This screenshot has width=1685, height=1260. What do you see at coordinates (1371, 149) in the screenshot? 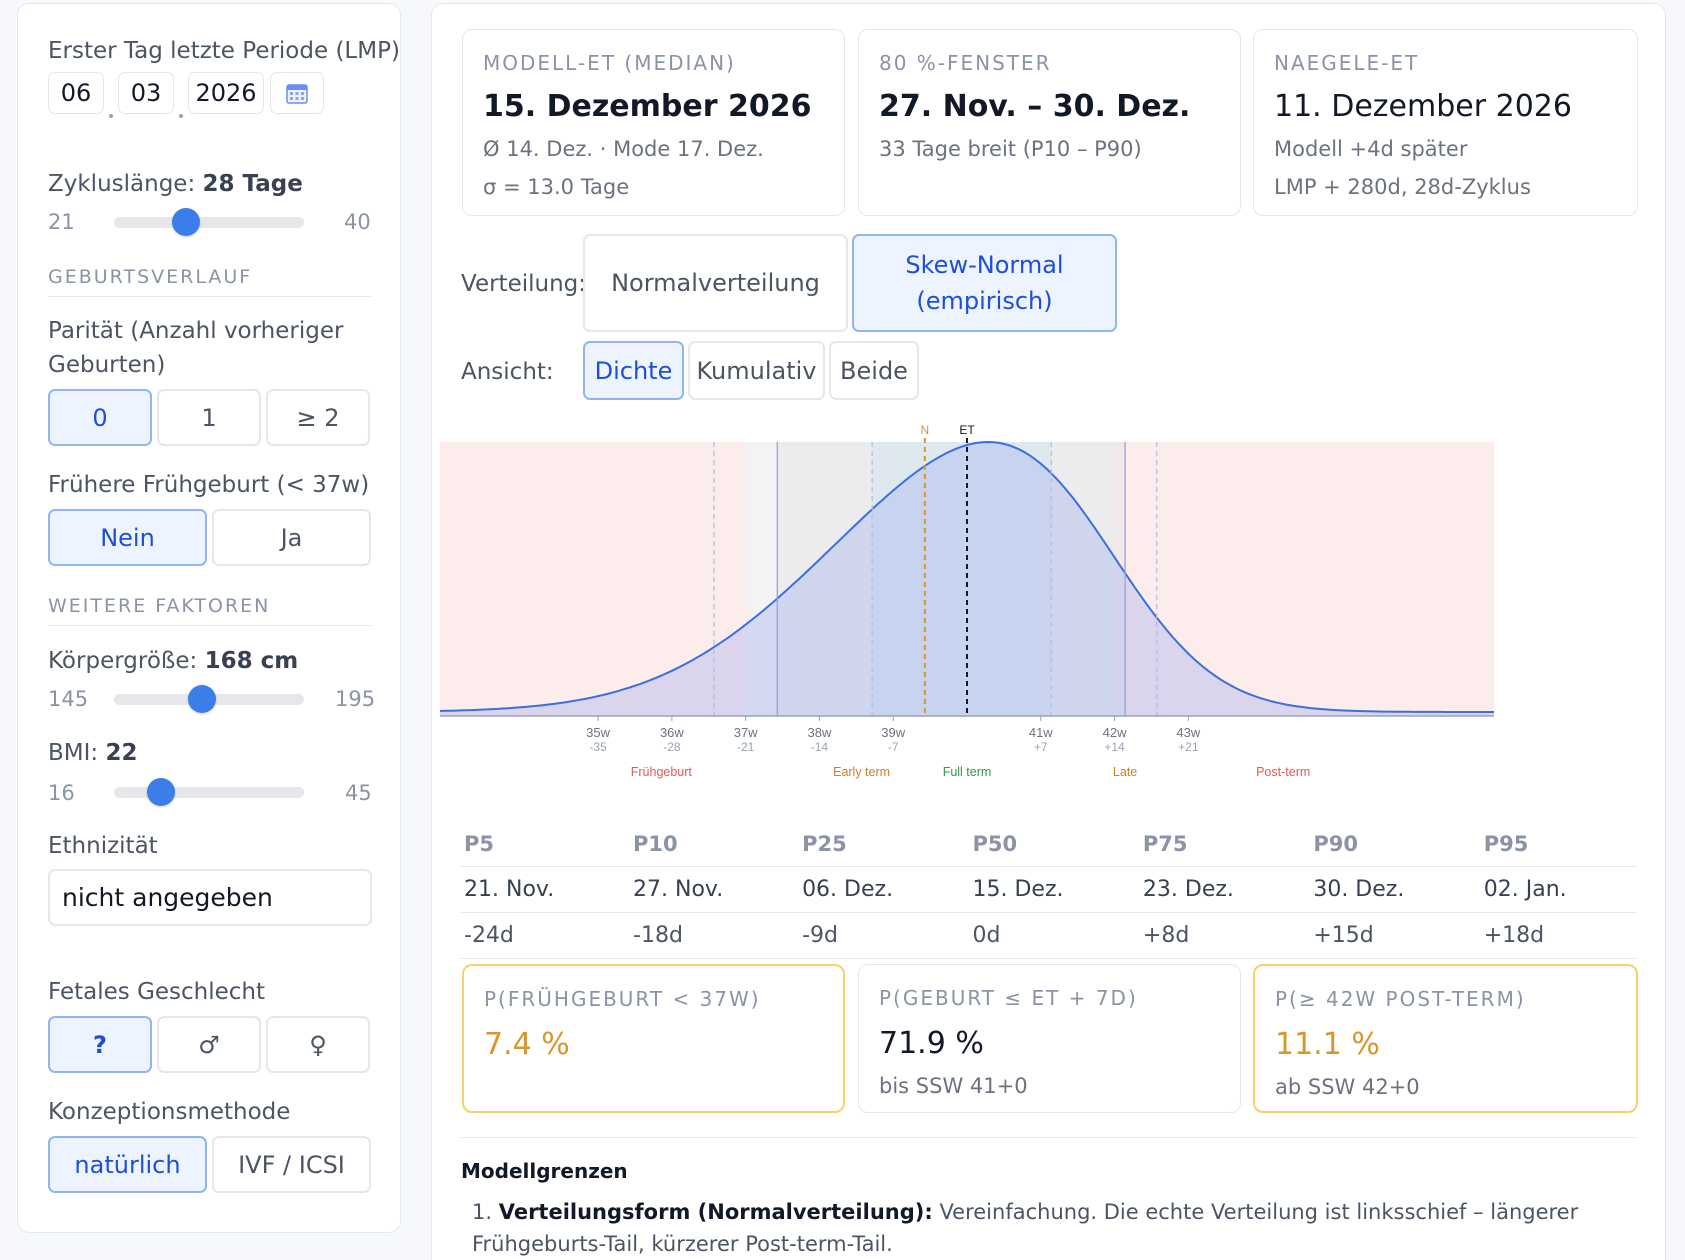
I see `naegele-diff: Modell +4d später` at bounding box center [1371, 149].